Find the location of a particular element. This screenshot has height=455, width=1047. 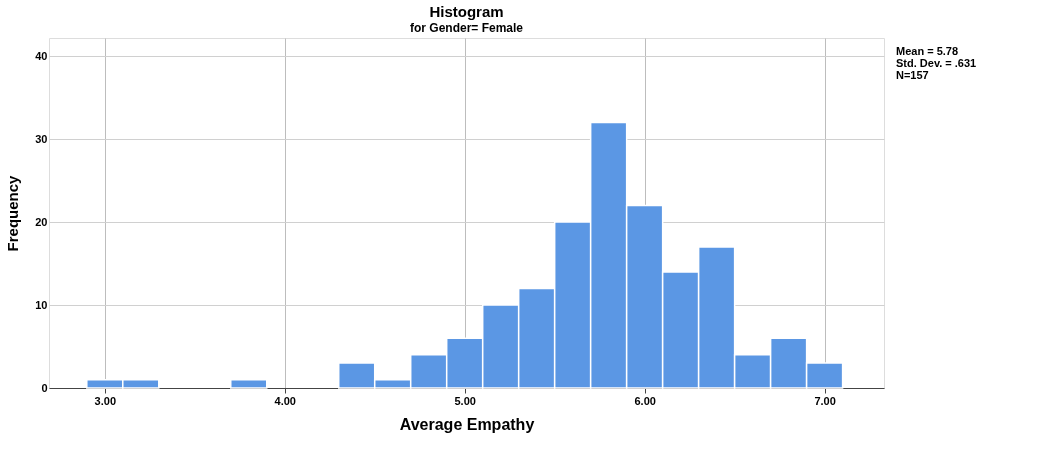

x-tick-label: 7.00 is located at coordinates (825, 400).